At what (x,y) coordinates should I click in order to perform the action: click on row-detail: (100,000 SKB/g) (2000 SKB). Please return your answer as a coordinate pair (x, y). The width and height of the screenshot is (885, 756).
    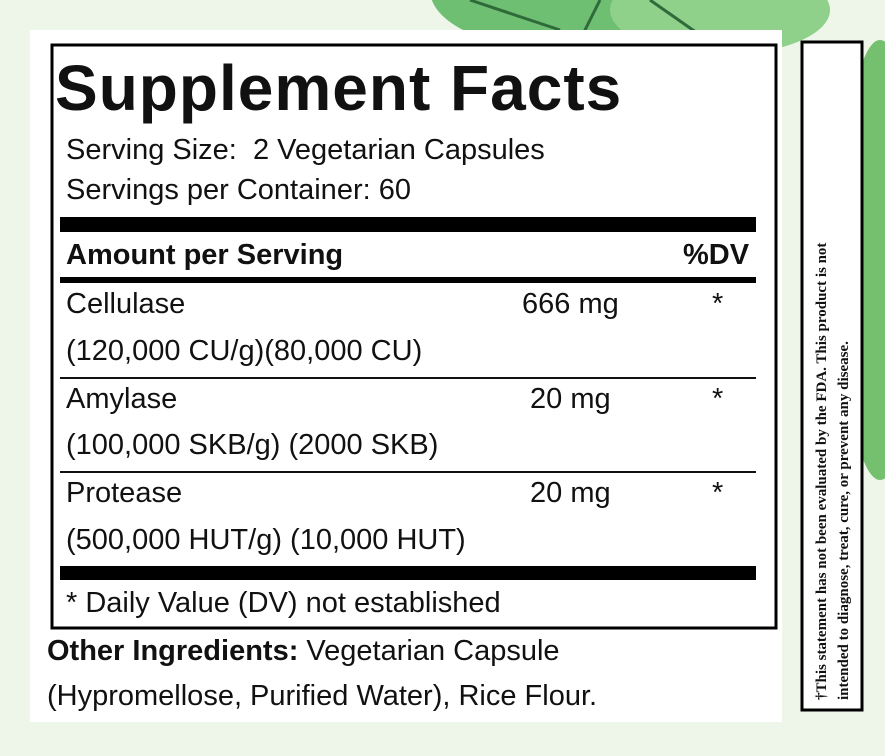
    Looking at the image, I should click on (252, 445).